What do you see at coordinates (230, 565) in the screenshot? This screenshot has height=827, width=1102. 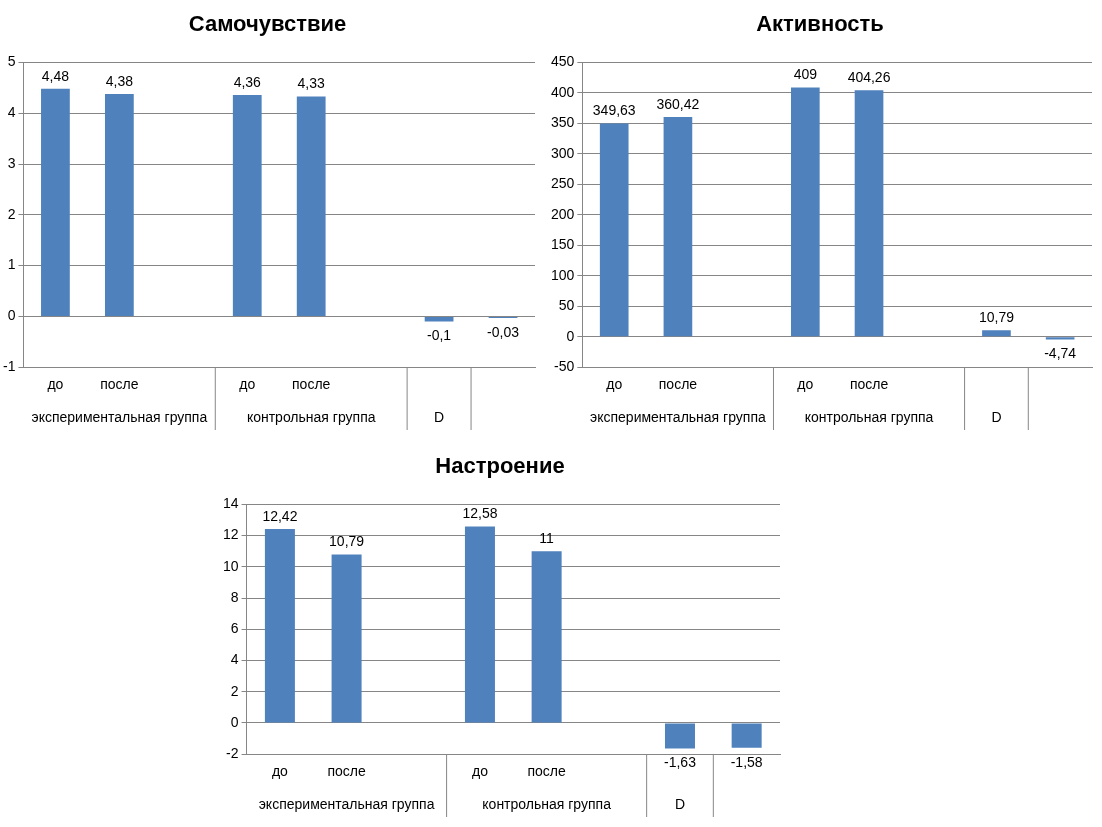 I see `y-tick-label: 10` at bounding box center [230, 565].